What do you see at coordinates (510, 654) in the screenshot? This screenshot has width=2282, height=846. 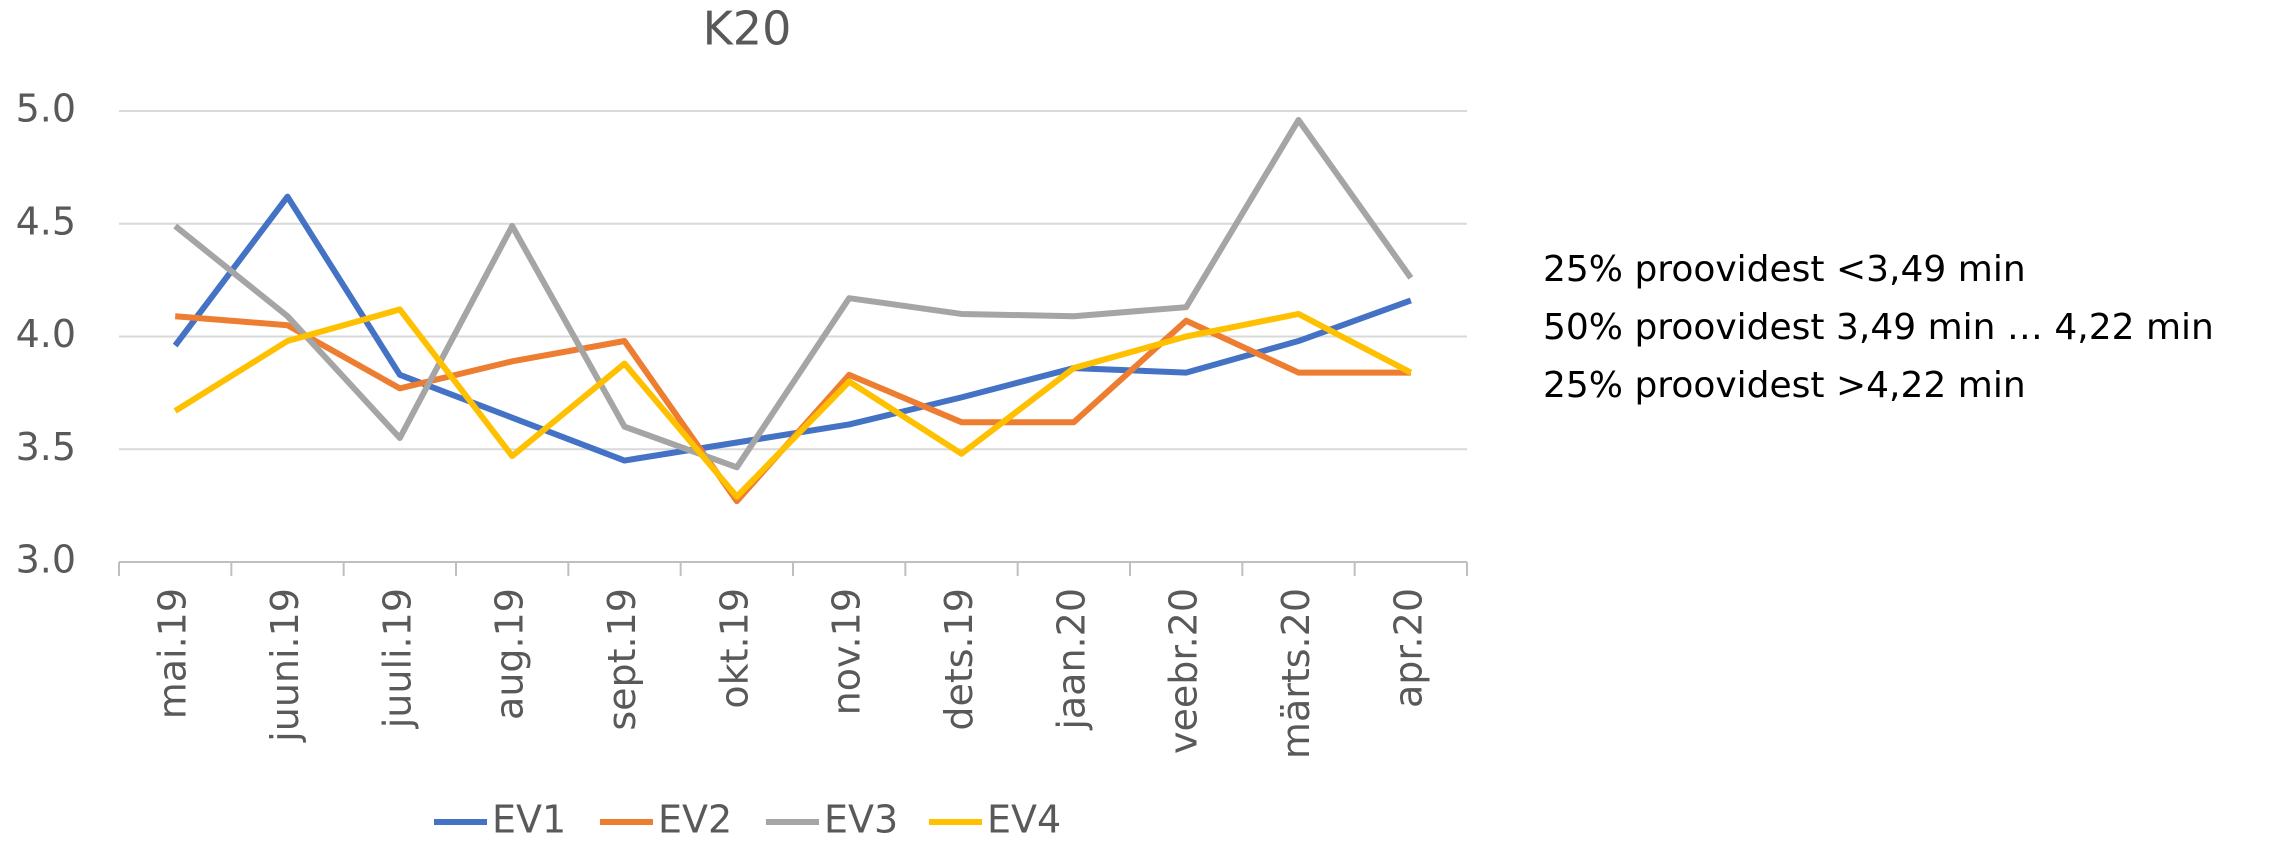 I see `x-tick-label: aug.19` at bounding box center [510, 654].